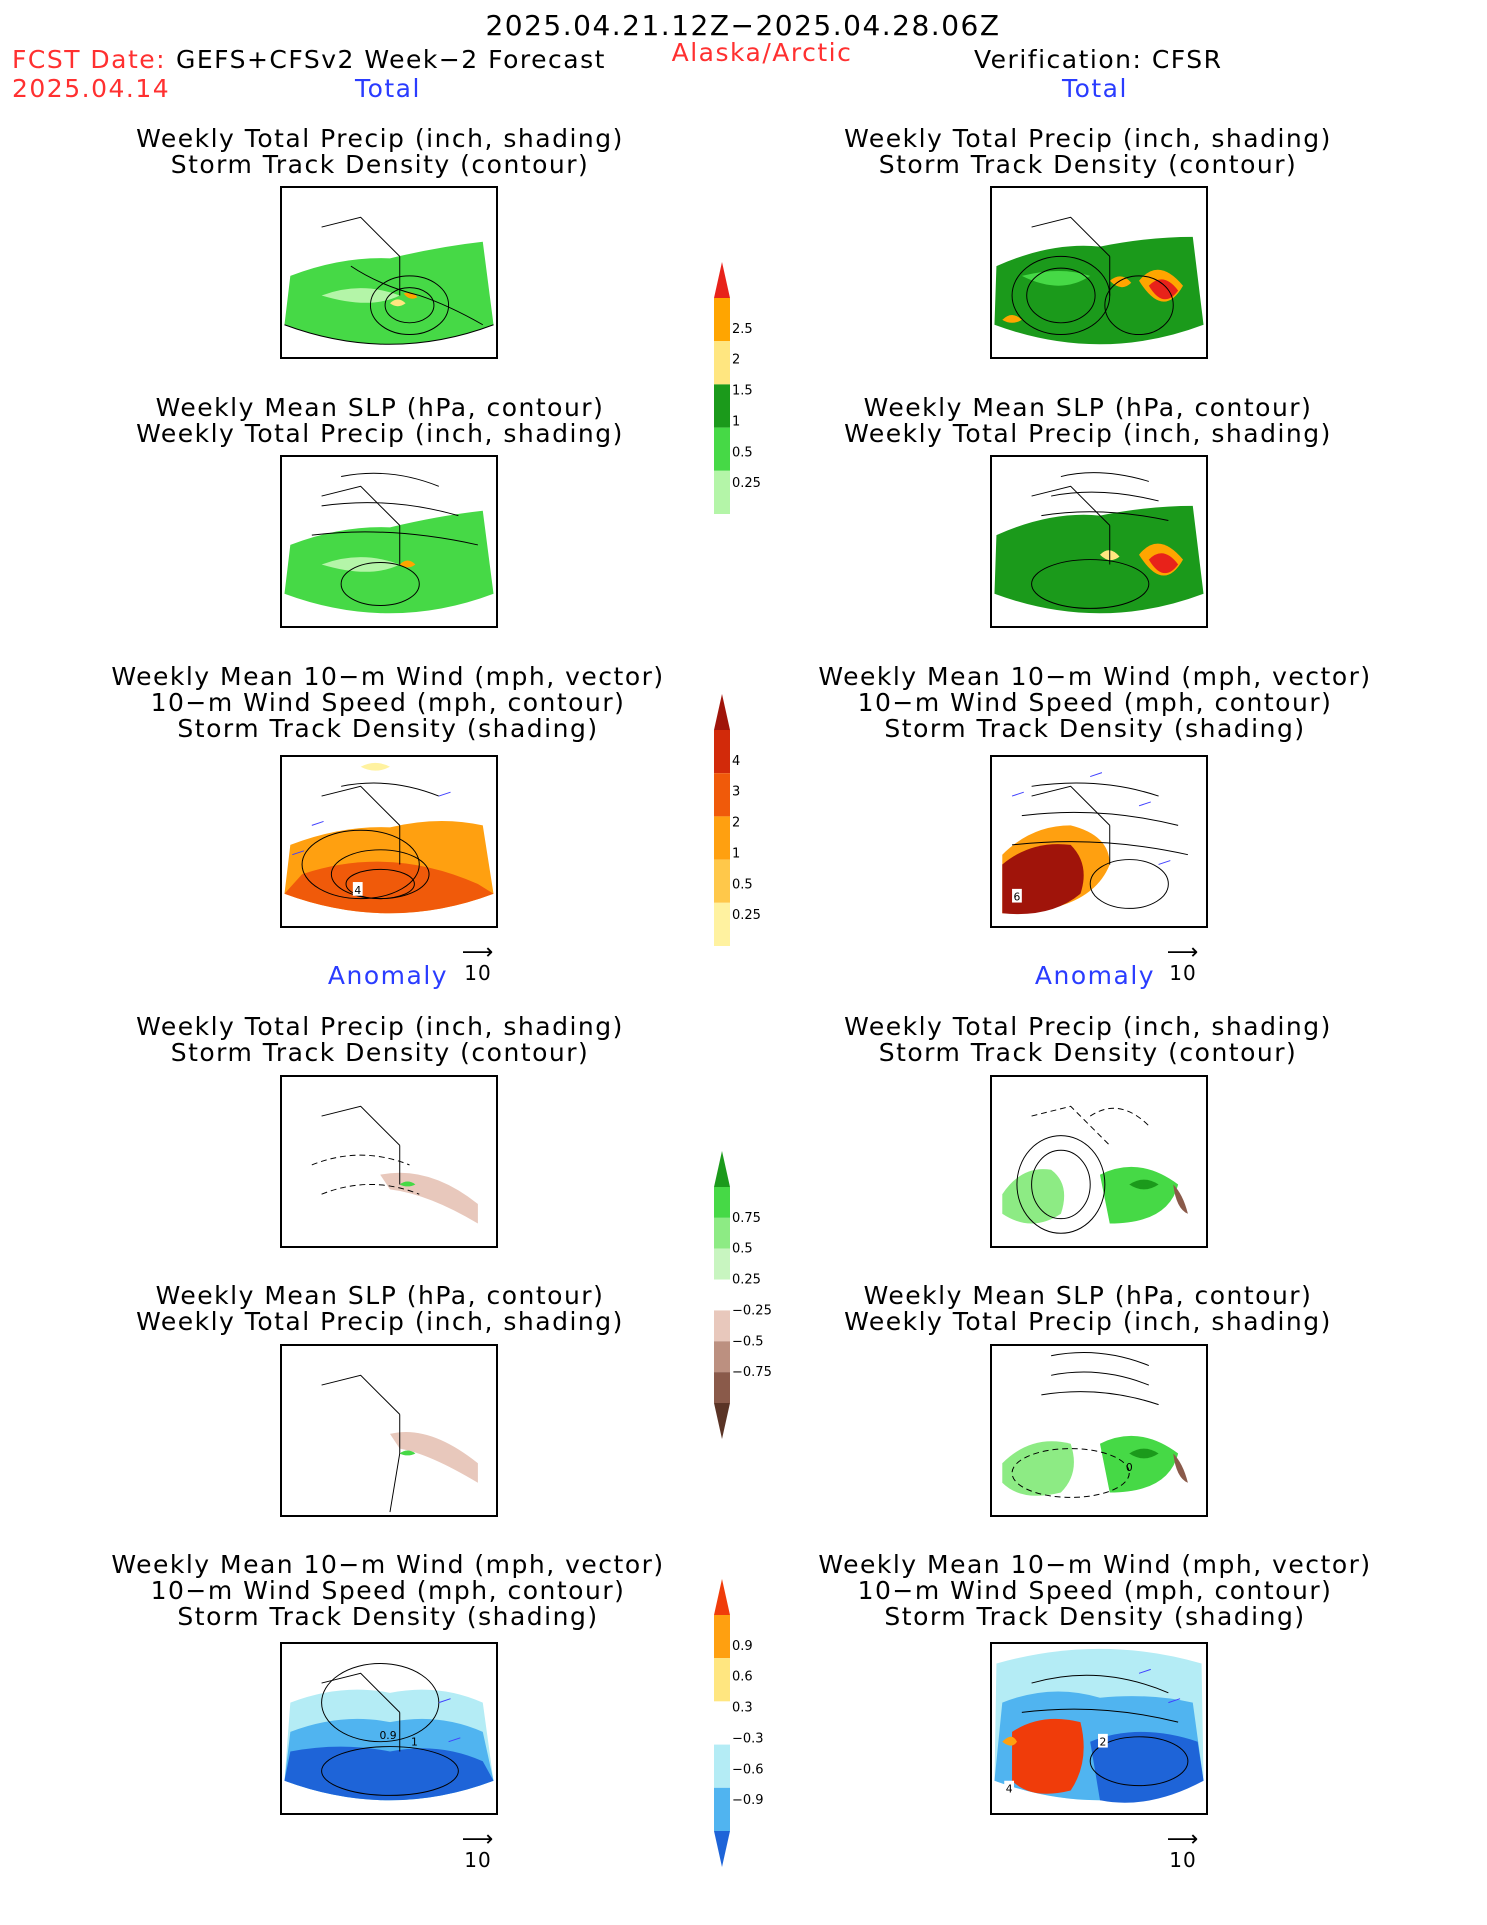 Image resolution: width=1487 pixels, height=1925 pixels. What do you see at coordinates (736, 792) in the screenshot?
I see `colorbar-label: 3` at bounding box center [736, 792].